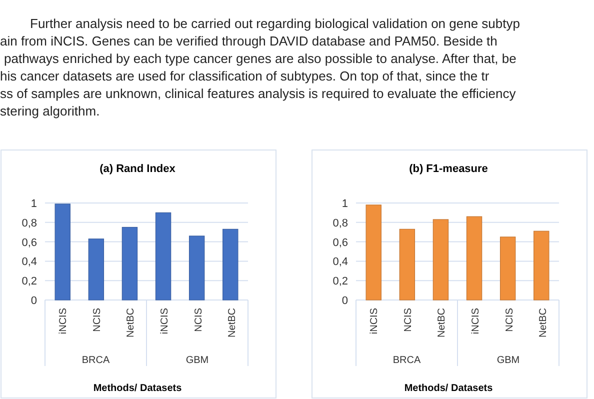 The height and width of the screenshot is (399, 594). I want to click on chart-title: (a) Rand Index, so click(138, 169).